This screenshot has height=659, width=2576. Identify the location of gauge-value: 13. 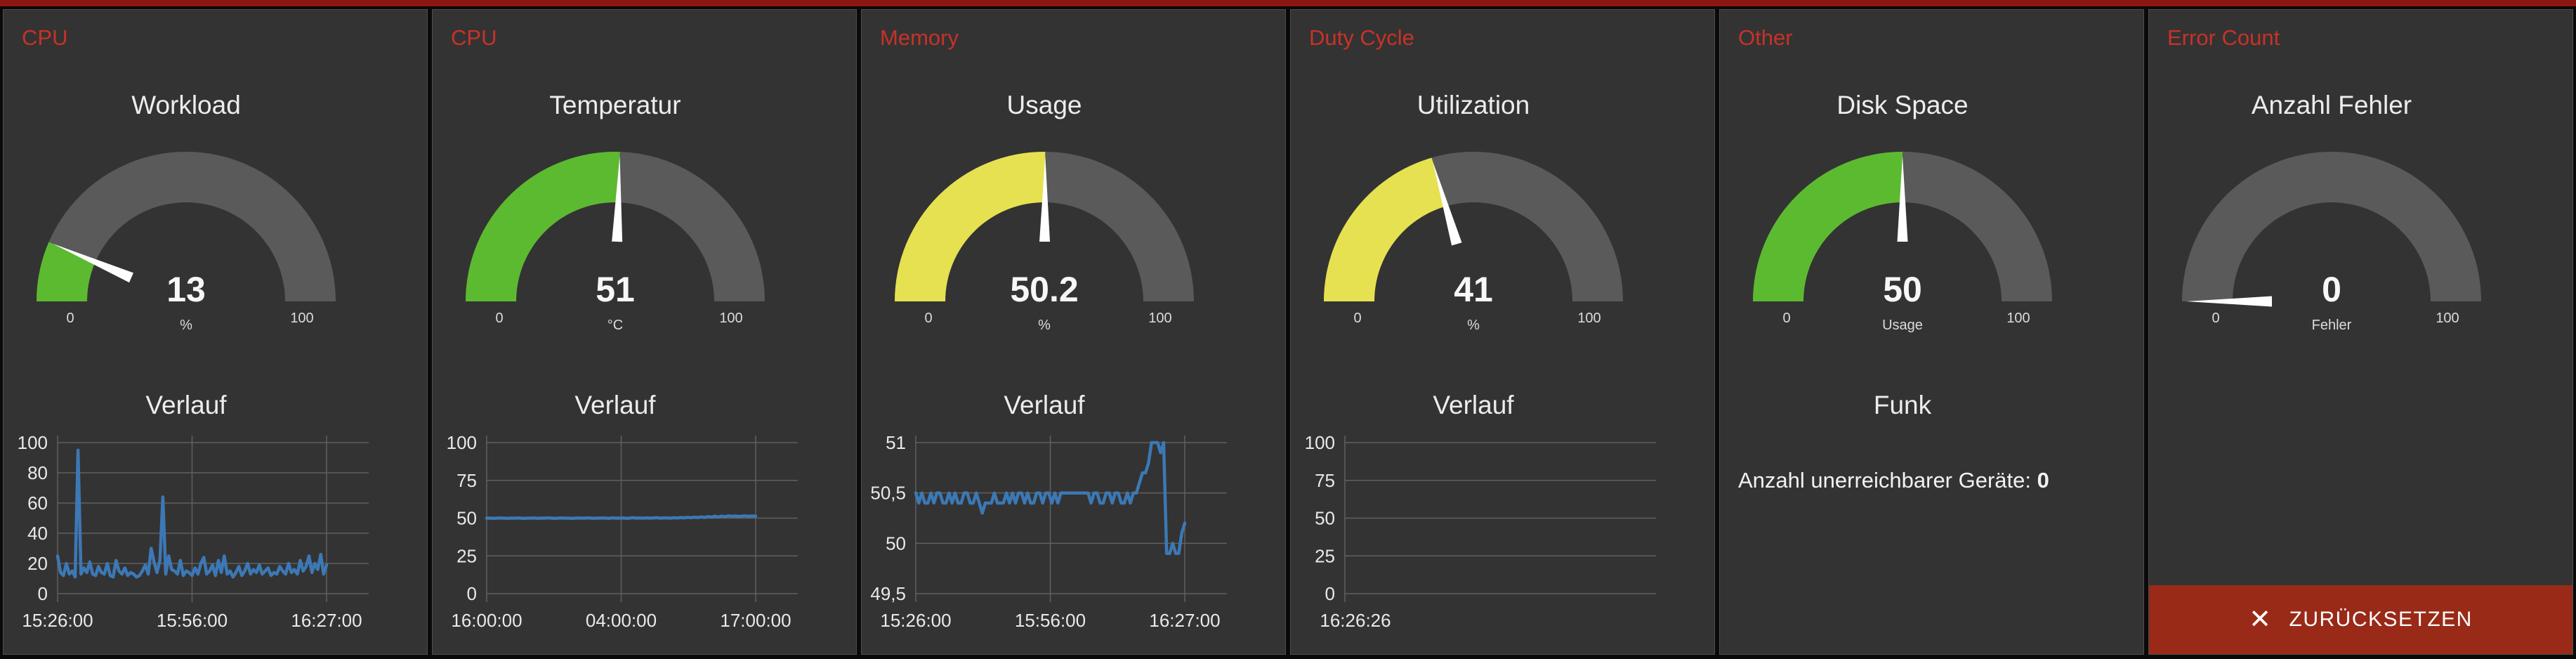
(186, 289).